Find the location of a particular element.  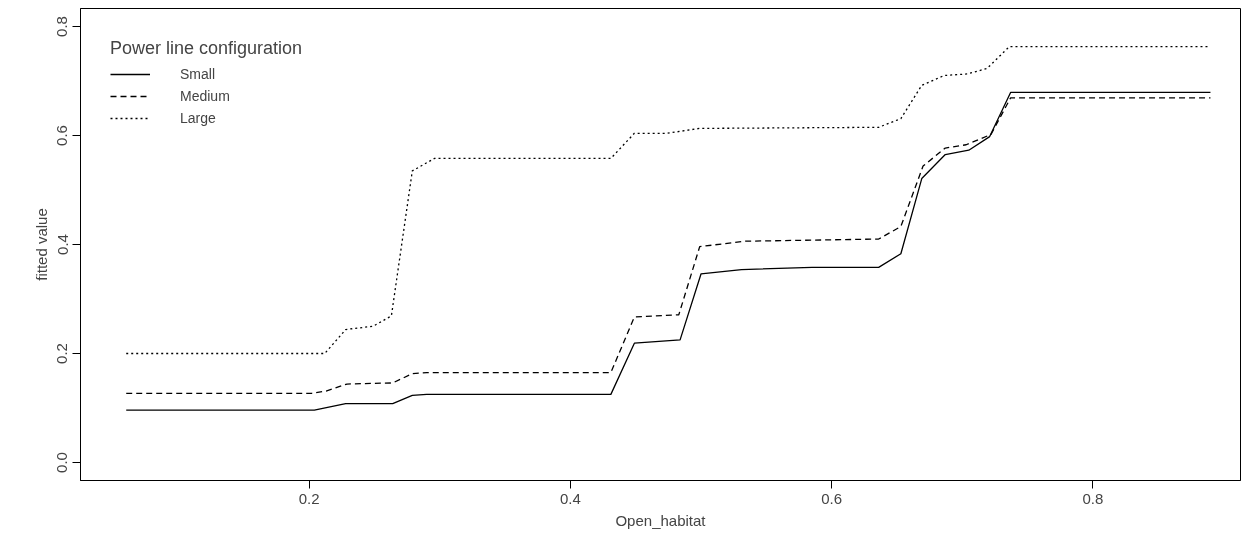

y-tick-label: 0.8 is located at coordinates (62, 26).